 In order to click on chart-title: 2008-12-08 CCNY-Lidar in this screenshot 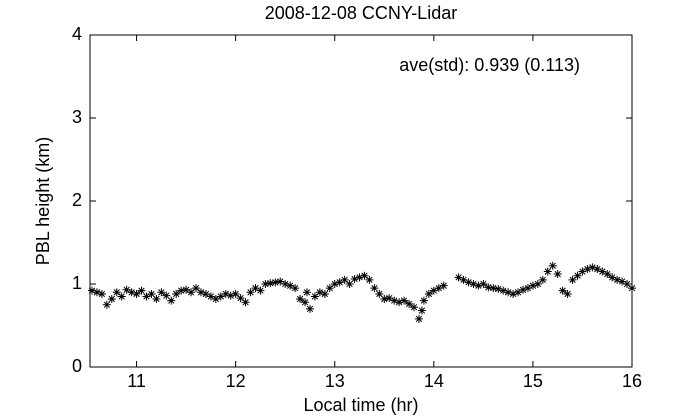, I will do `click(361, 13)`.